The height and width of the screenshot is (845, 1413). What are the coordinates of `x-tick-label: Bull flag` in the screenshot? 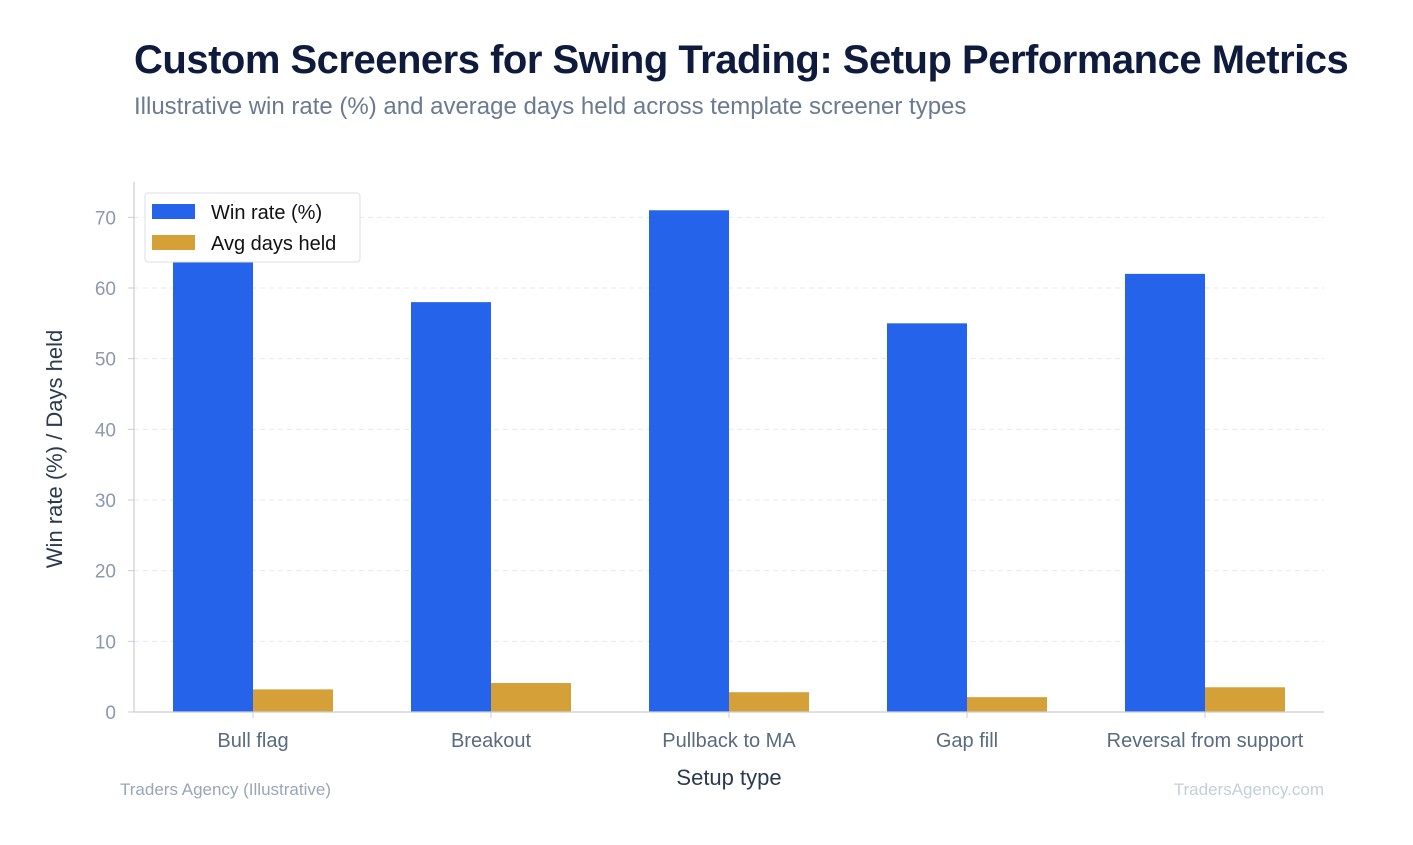 It's located at (252, 741).